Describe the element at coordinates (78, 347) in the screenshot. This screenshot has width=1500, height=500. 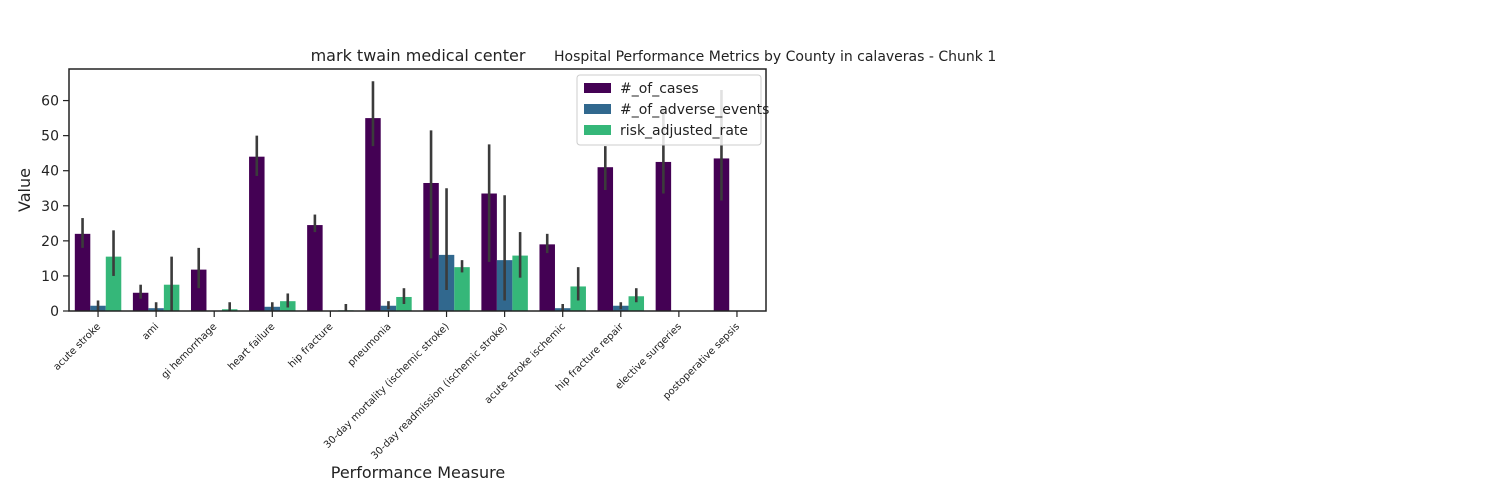
I see `x-tick-label-0: acute stroke` at that location.